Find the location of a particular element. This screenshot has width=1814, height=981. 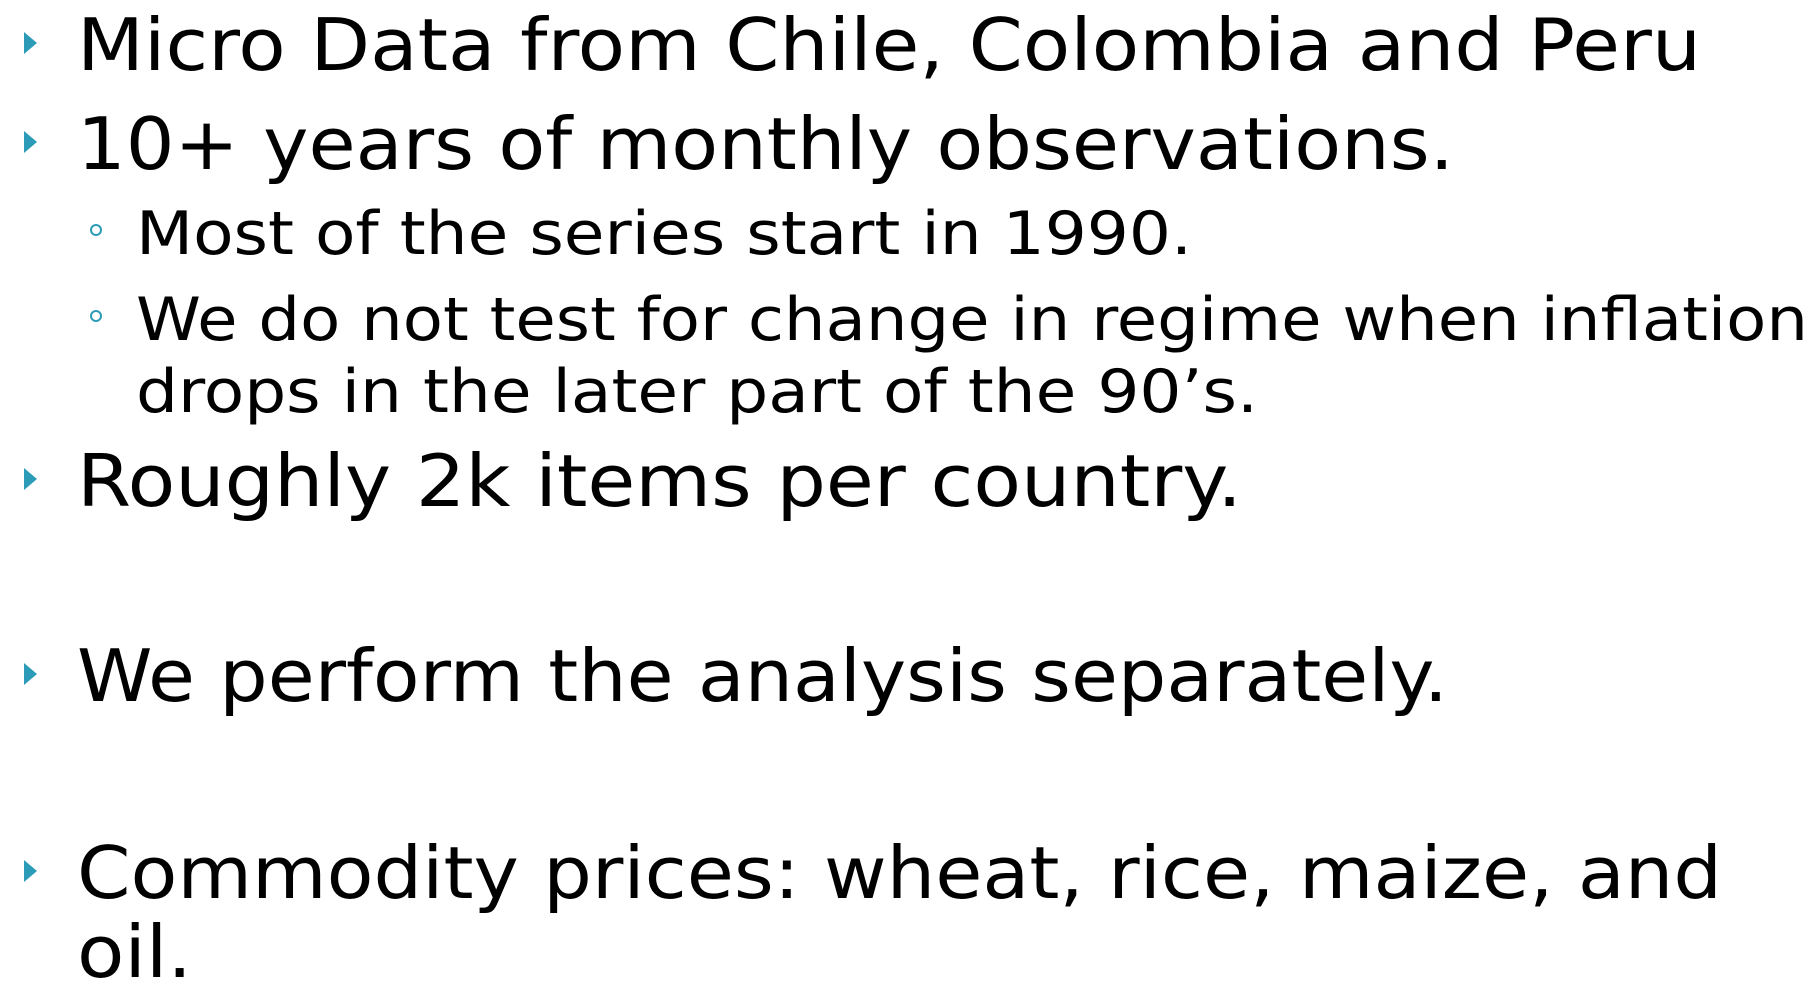

bullet-text: We perform the analysis separately. is located at coordinates (762, 676).